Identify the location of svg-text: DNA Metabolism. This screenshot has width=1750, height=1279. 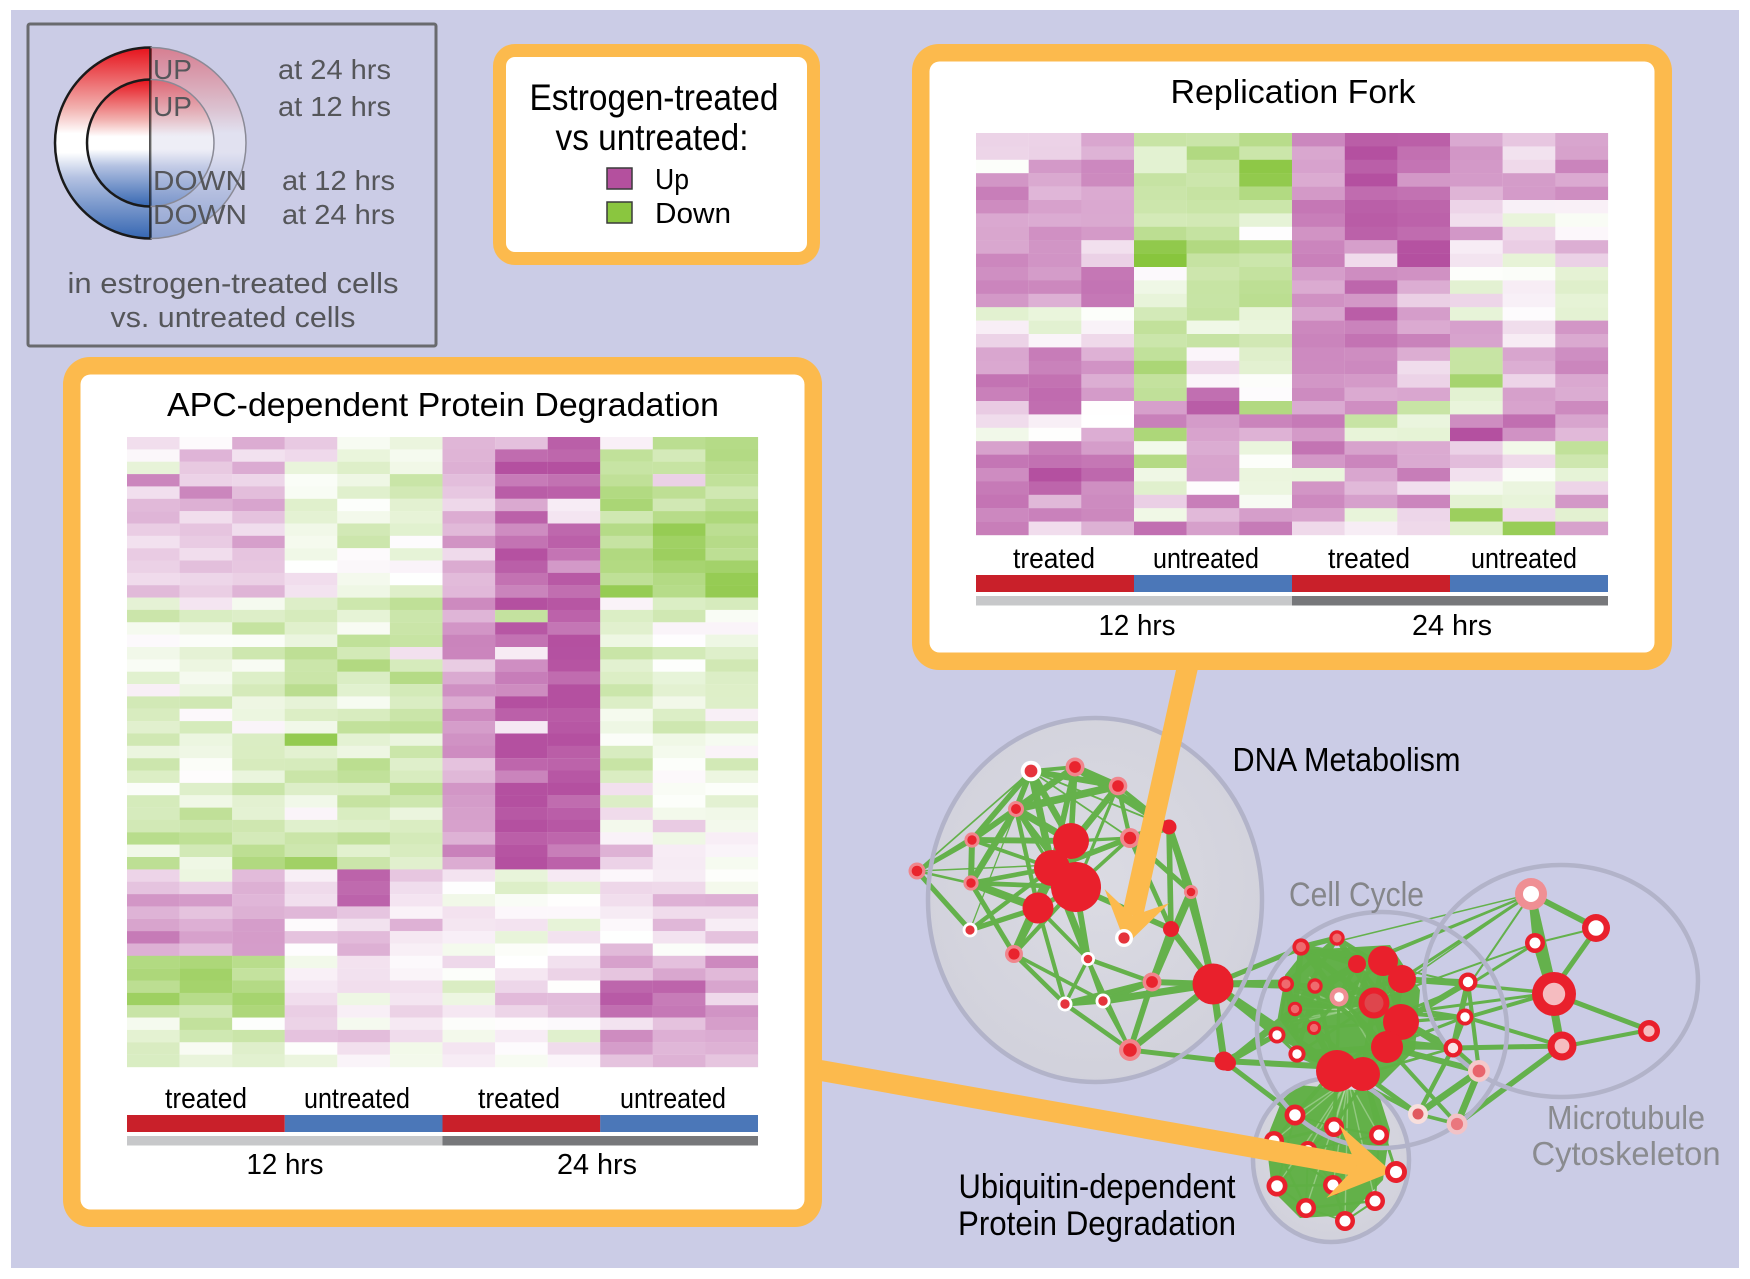
(1347, 759).